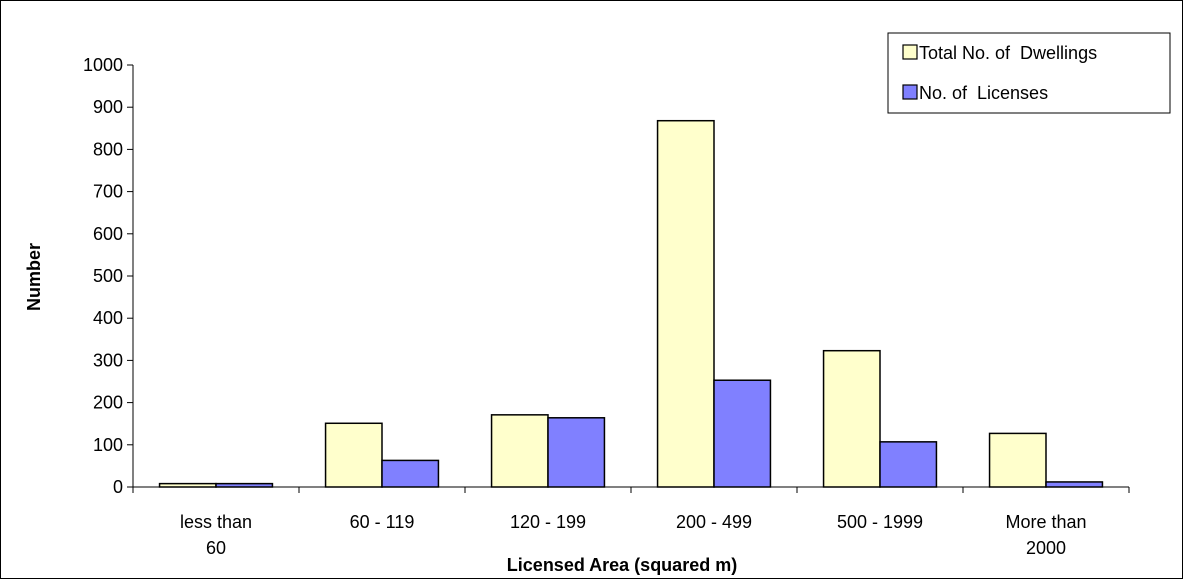 The height and width of the screenshot is (579, 1183). I want to click on y-tick-label: 200, so click(108, 403).